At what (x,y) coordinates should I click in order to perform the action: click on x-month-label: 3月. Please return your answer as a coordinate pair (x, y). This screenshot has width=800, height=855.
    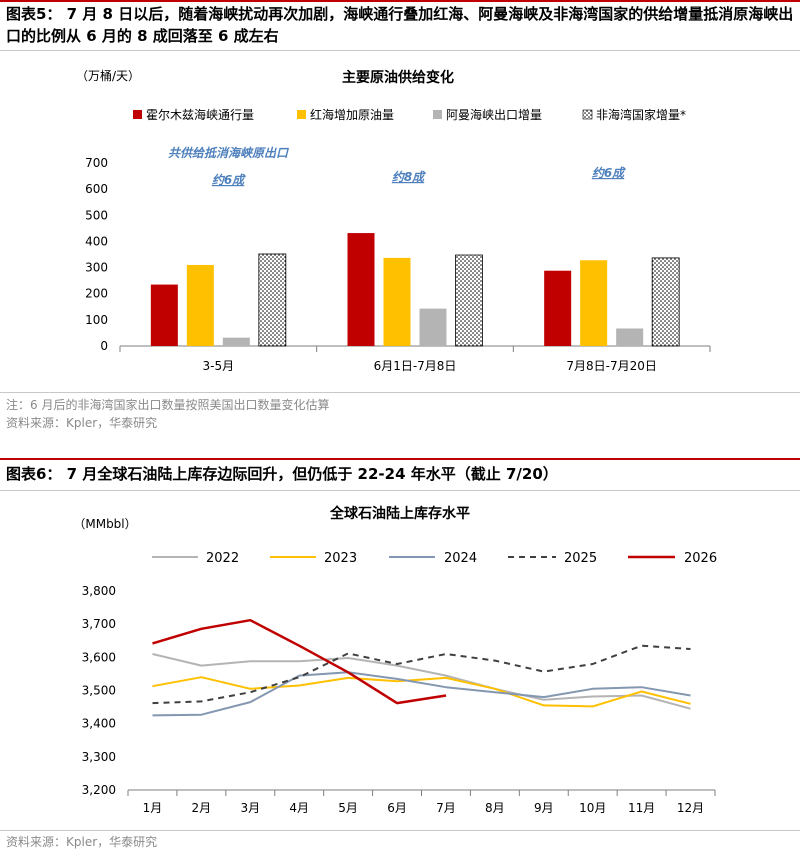
    Looking at the image, I should click on (250, 808).